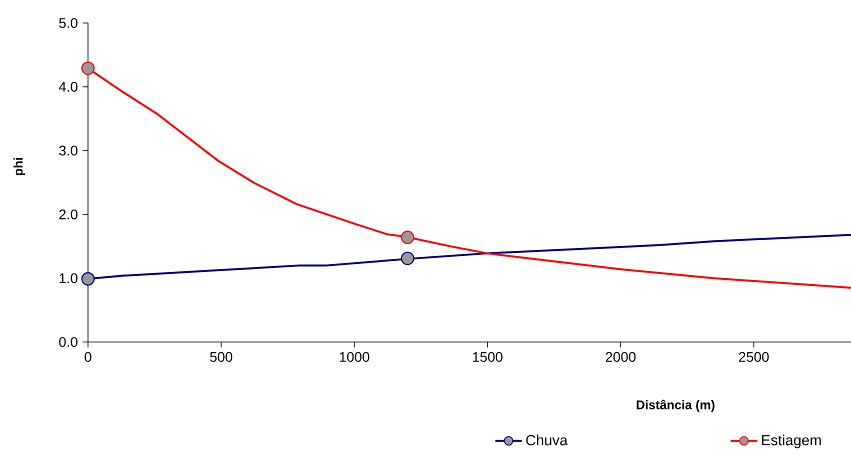 This screenshot has width=851, height=471. What do you see at coordinates (68, 23) in the screenshot?
I see `y-tick-label: 5.0` at bounding box center [68, 23].